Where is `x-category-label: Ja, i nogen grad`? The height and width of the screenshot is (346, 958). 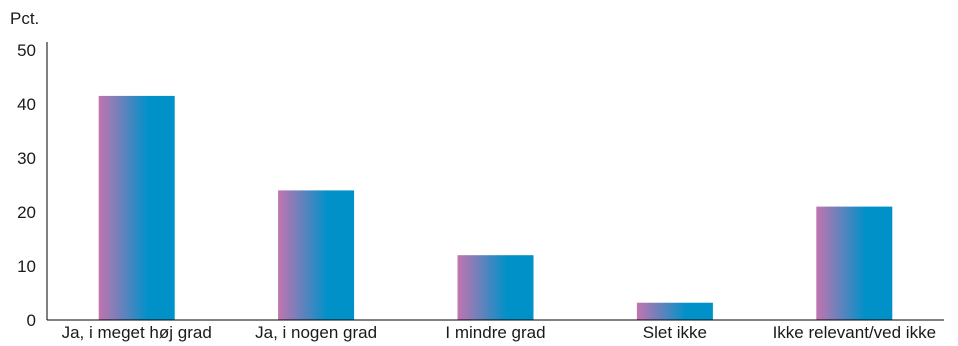 x-category-label: Ja, i nogen grad is located at coordinates (316, 332).